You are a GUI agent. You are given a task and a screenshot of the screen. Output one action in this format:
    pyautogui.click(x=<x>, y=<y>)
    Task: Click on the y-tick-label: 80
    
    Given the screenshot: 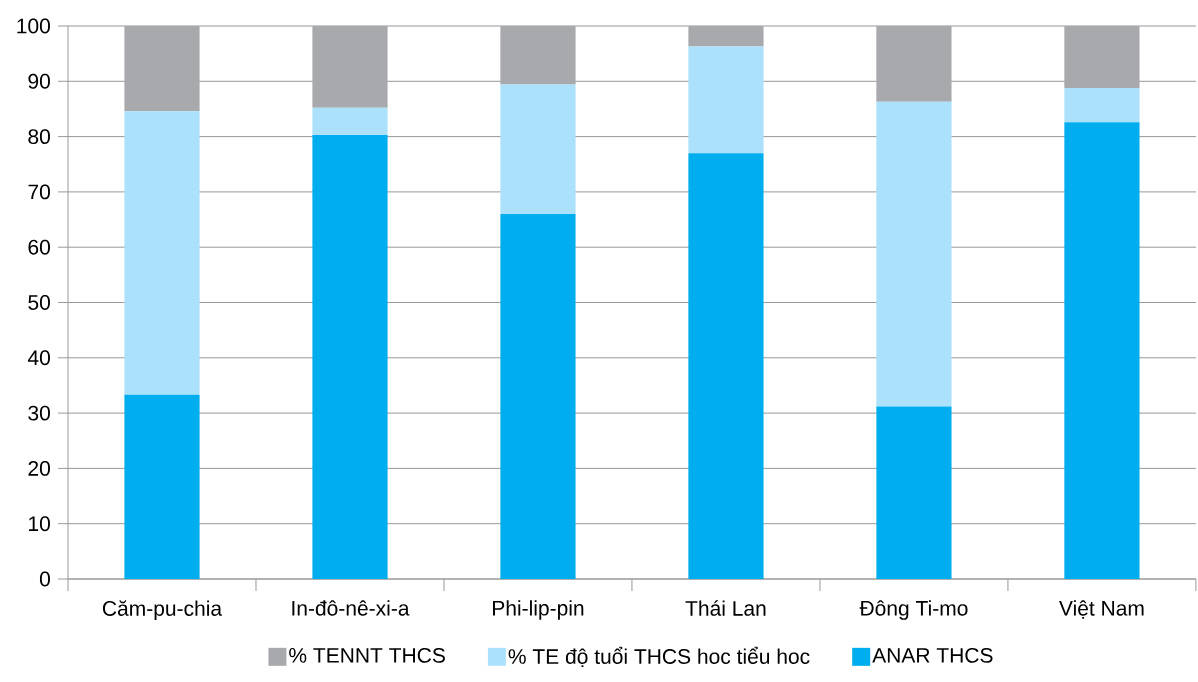 What is the action you would take?
    pyautogui.click(x=39, y=137)
    